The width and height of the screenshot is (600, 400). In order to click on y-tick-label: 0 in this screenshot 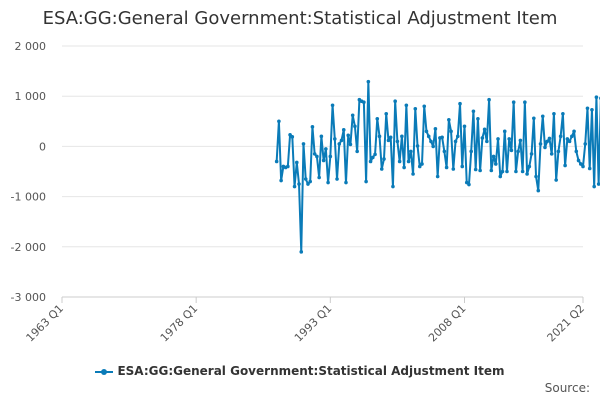, I will do `click(42, 146)`.